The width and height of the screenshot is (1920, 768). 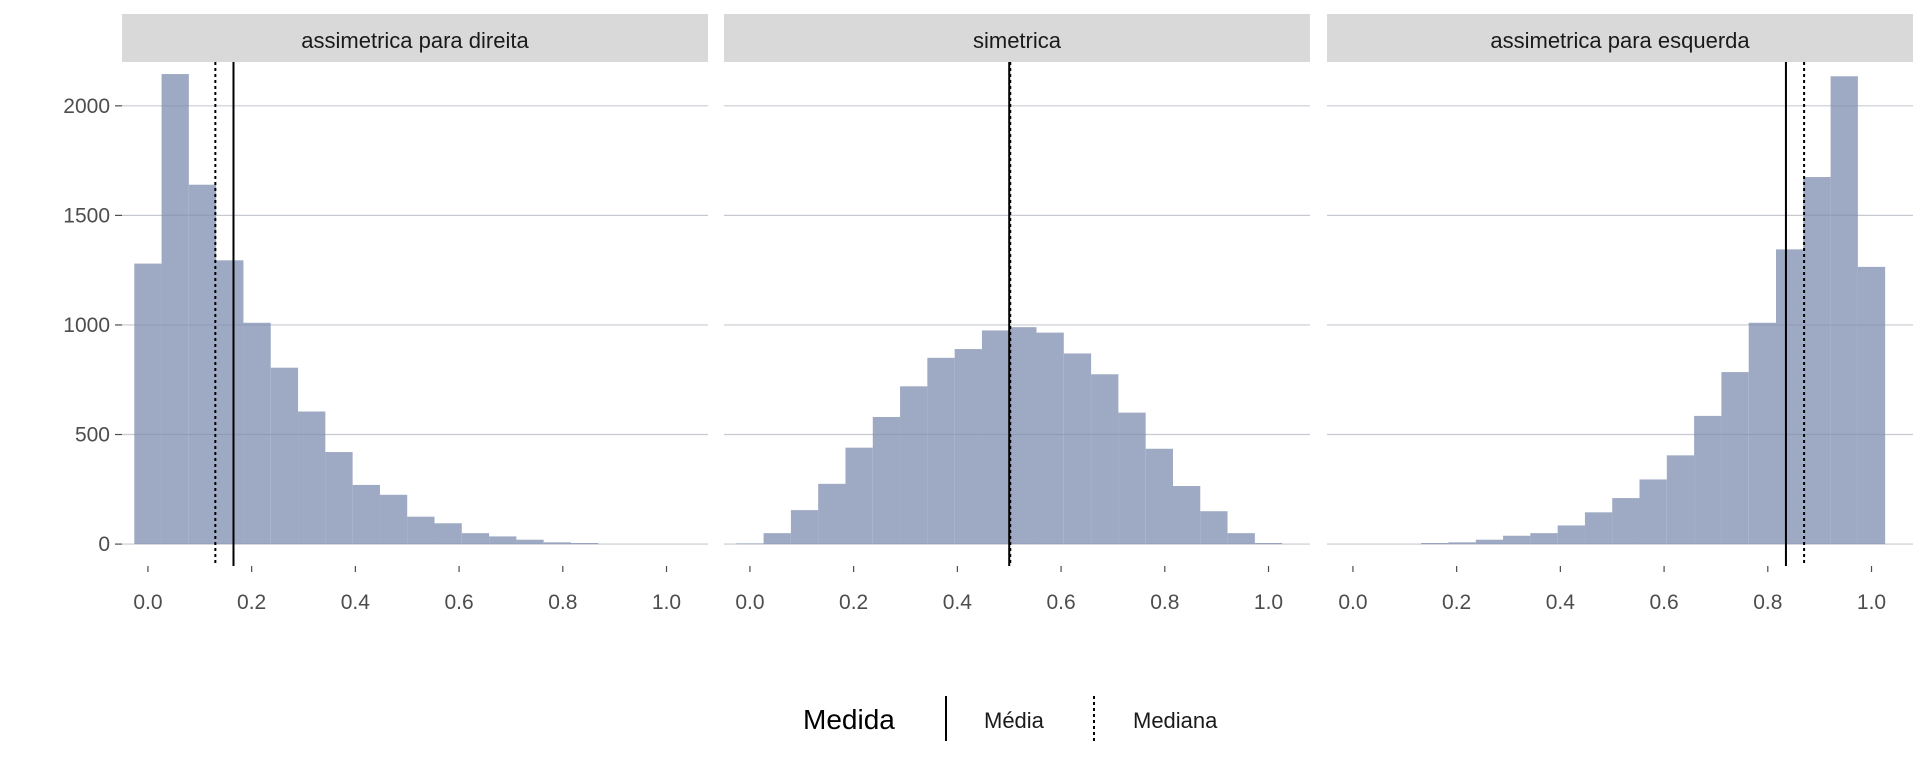 I want to click on legend: Medida Média Mediana, so click(x=1010, y=718).